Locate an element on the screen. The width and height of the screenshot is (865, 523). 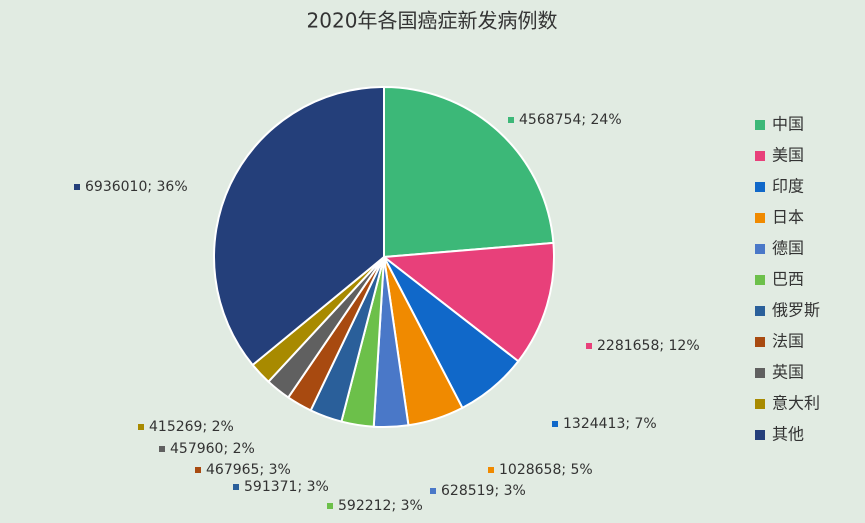
data-label: 4568754; 24% is located at coordinates (570, 120).